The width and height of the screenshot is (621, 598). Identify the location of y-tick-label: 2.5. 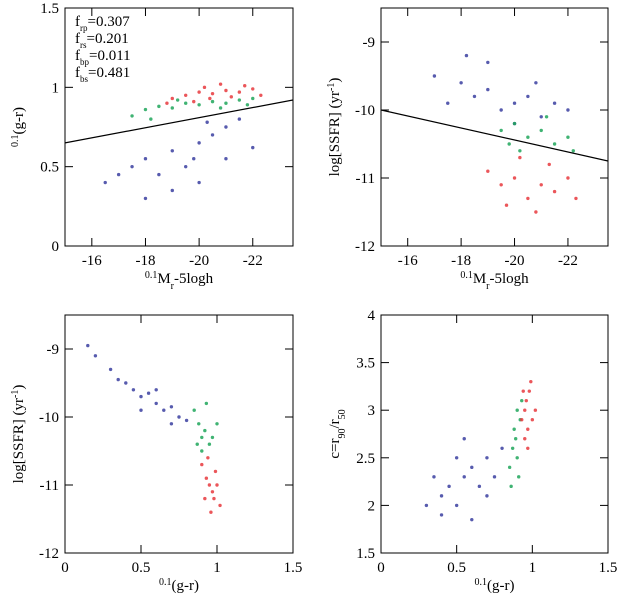
(365, 459).